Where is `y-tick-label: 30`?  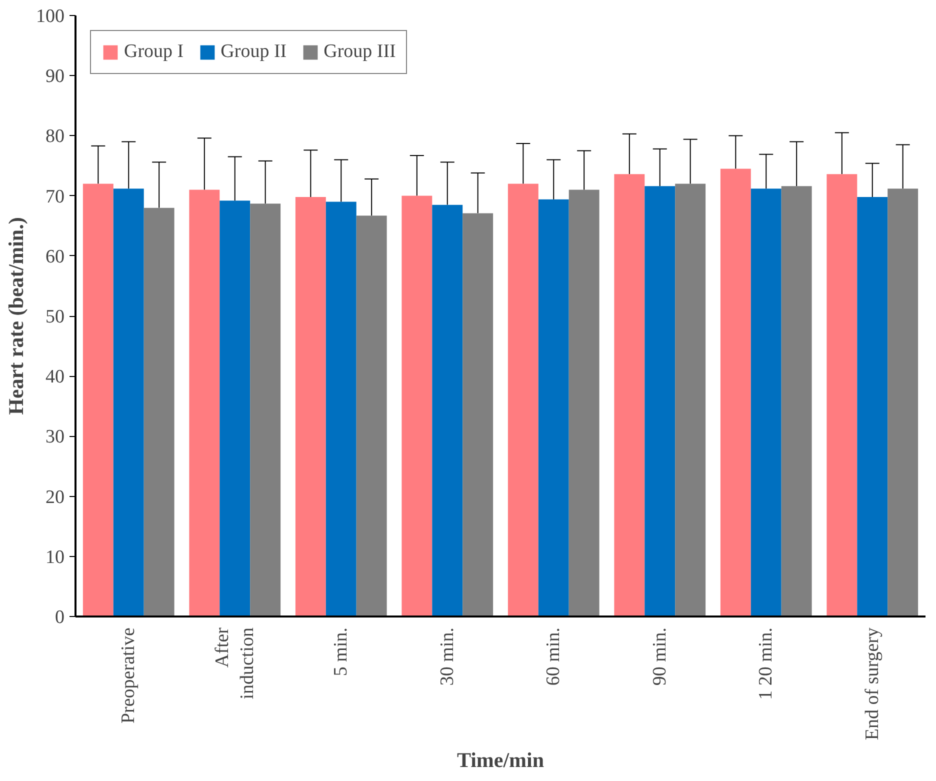
y-tick-label: 30 is located at coordinates (55, 437).